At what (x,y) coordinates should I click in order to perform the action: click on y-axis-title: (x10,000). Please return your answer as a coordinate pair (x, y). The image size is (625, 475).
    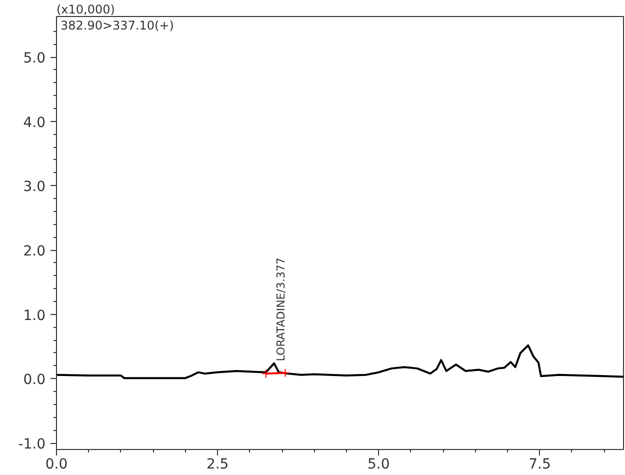
    Looking at the image, I should click on (85, 9).